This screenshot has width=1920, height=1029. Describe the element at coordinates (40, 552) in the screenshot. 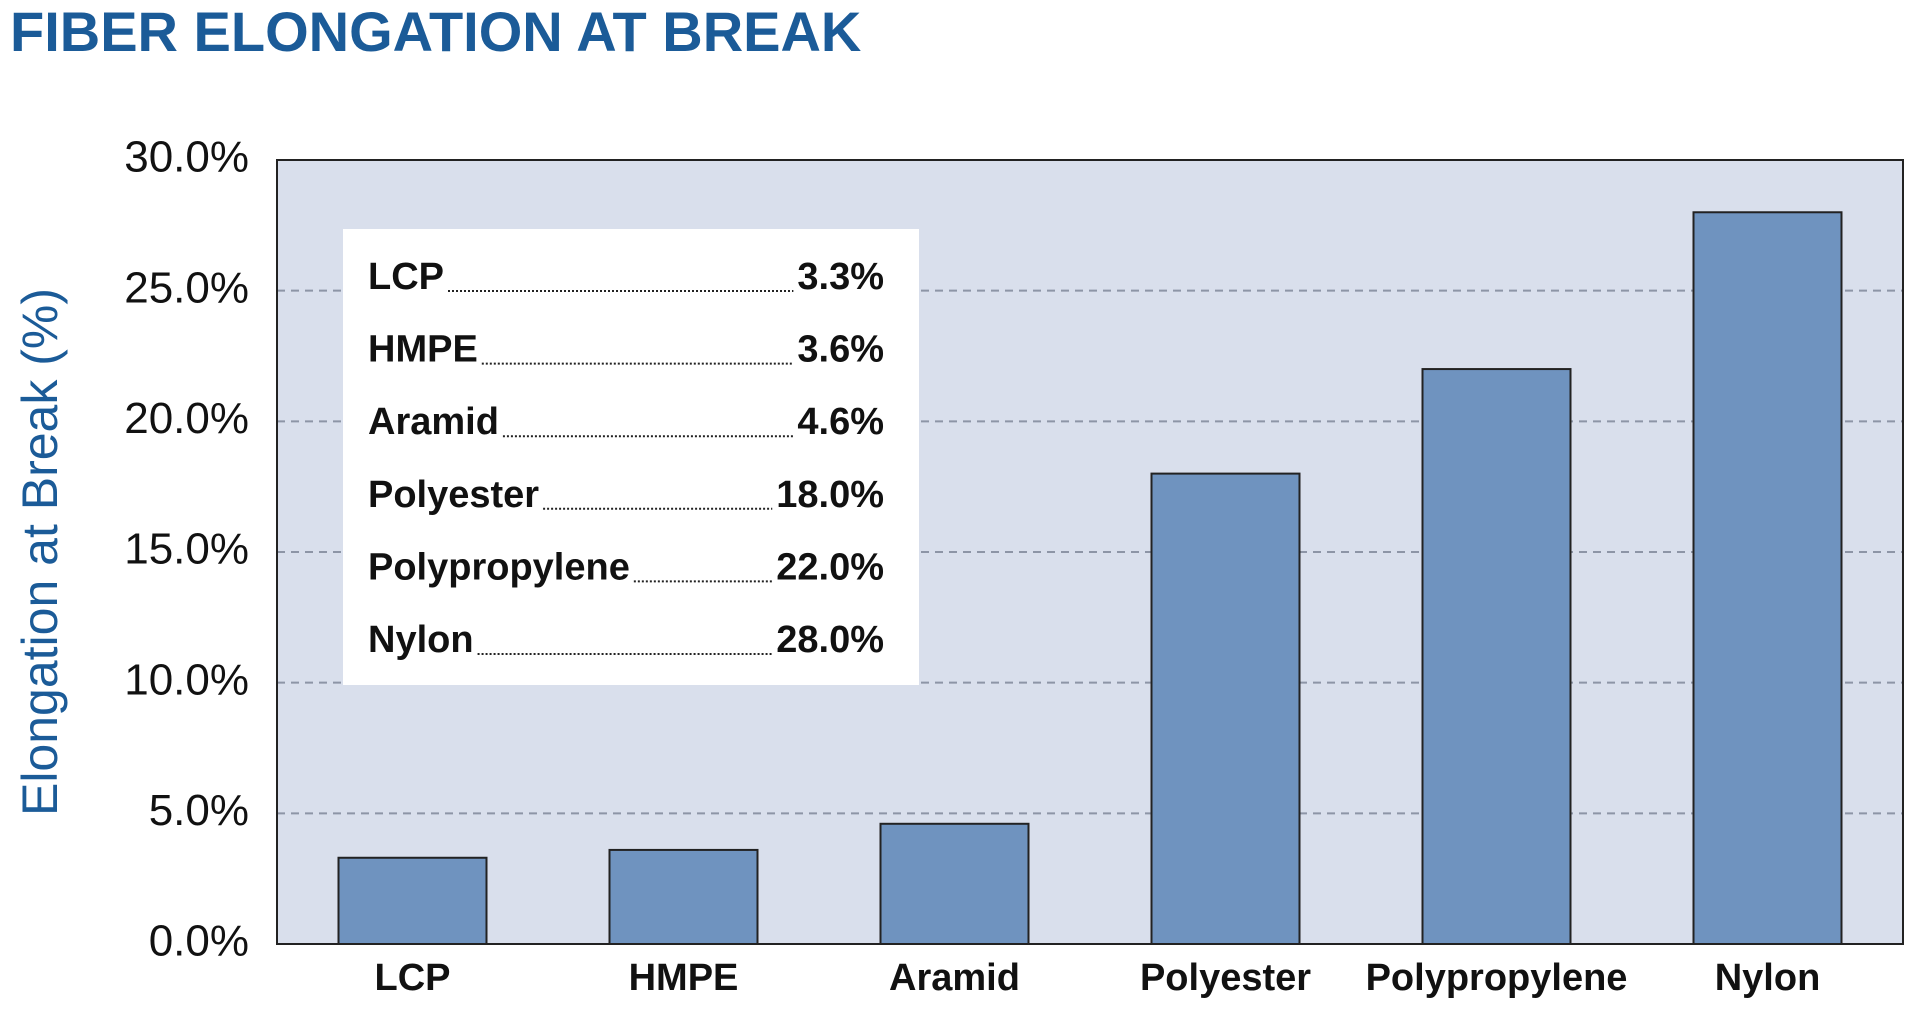

I see `y-axis-label: Elongation at Break (%)` at that location.